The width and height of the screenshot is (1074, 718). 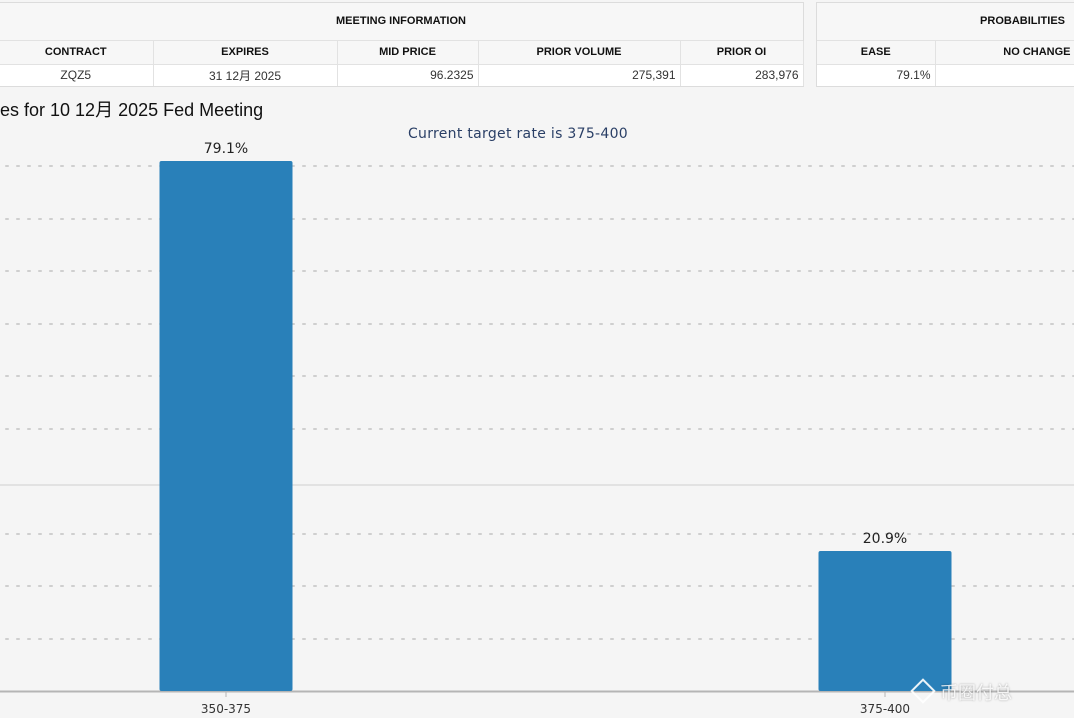 I want to click on data-label-350-375: 79.1%, so click(x=226, y=149).